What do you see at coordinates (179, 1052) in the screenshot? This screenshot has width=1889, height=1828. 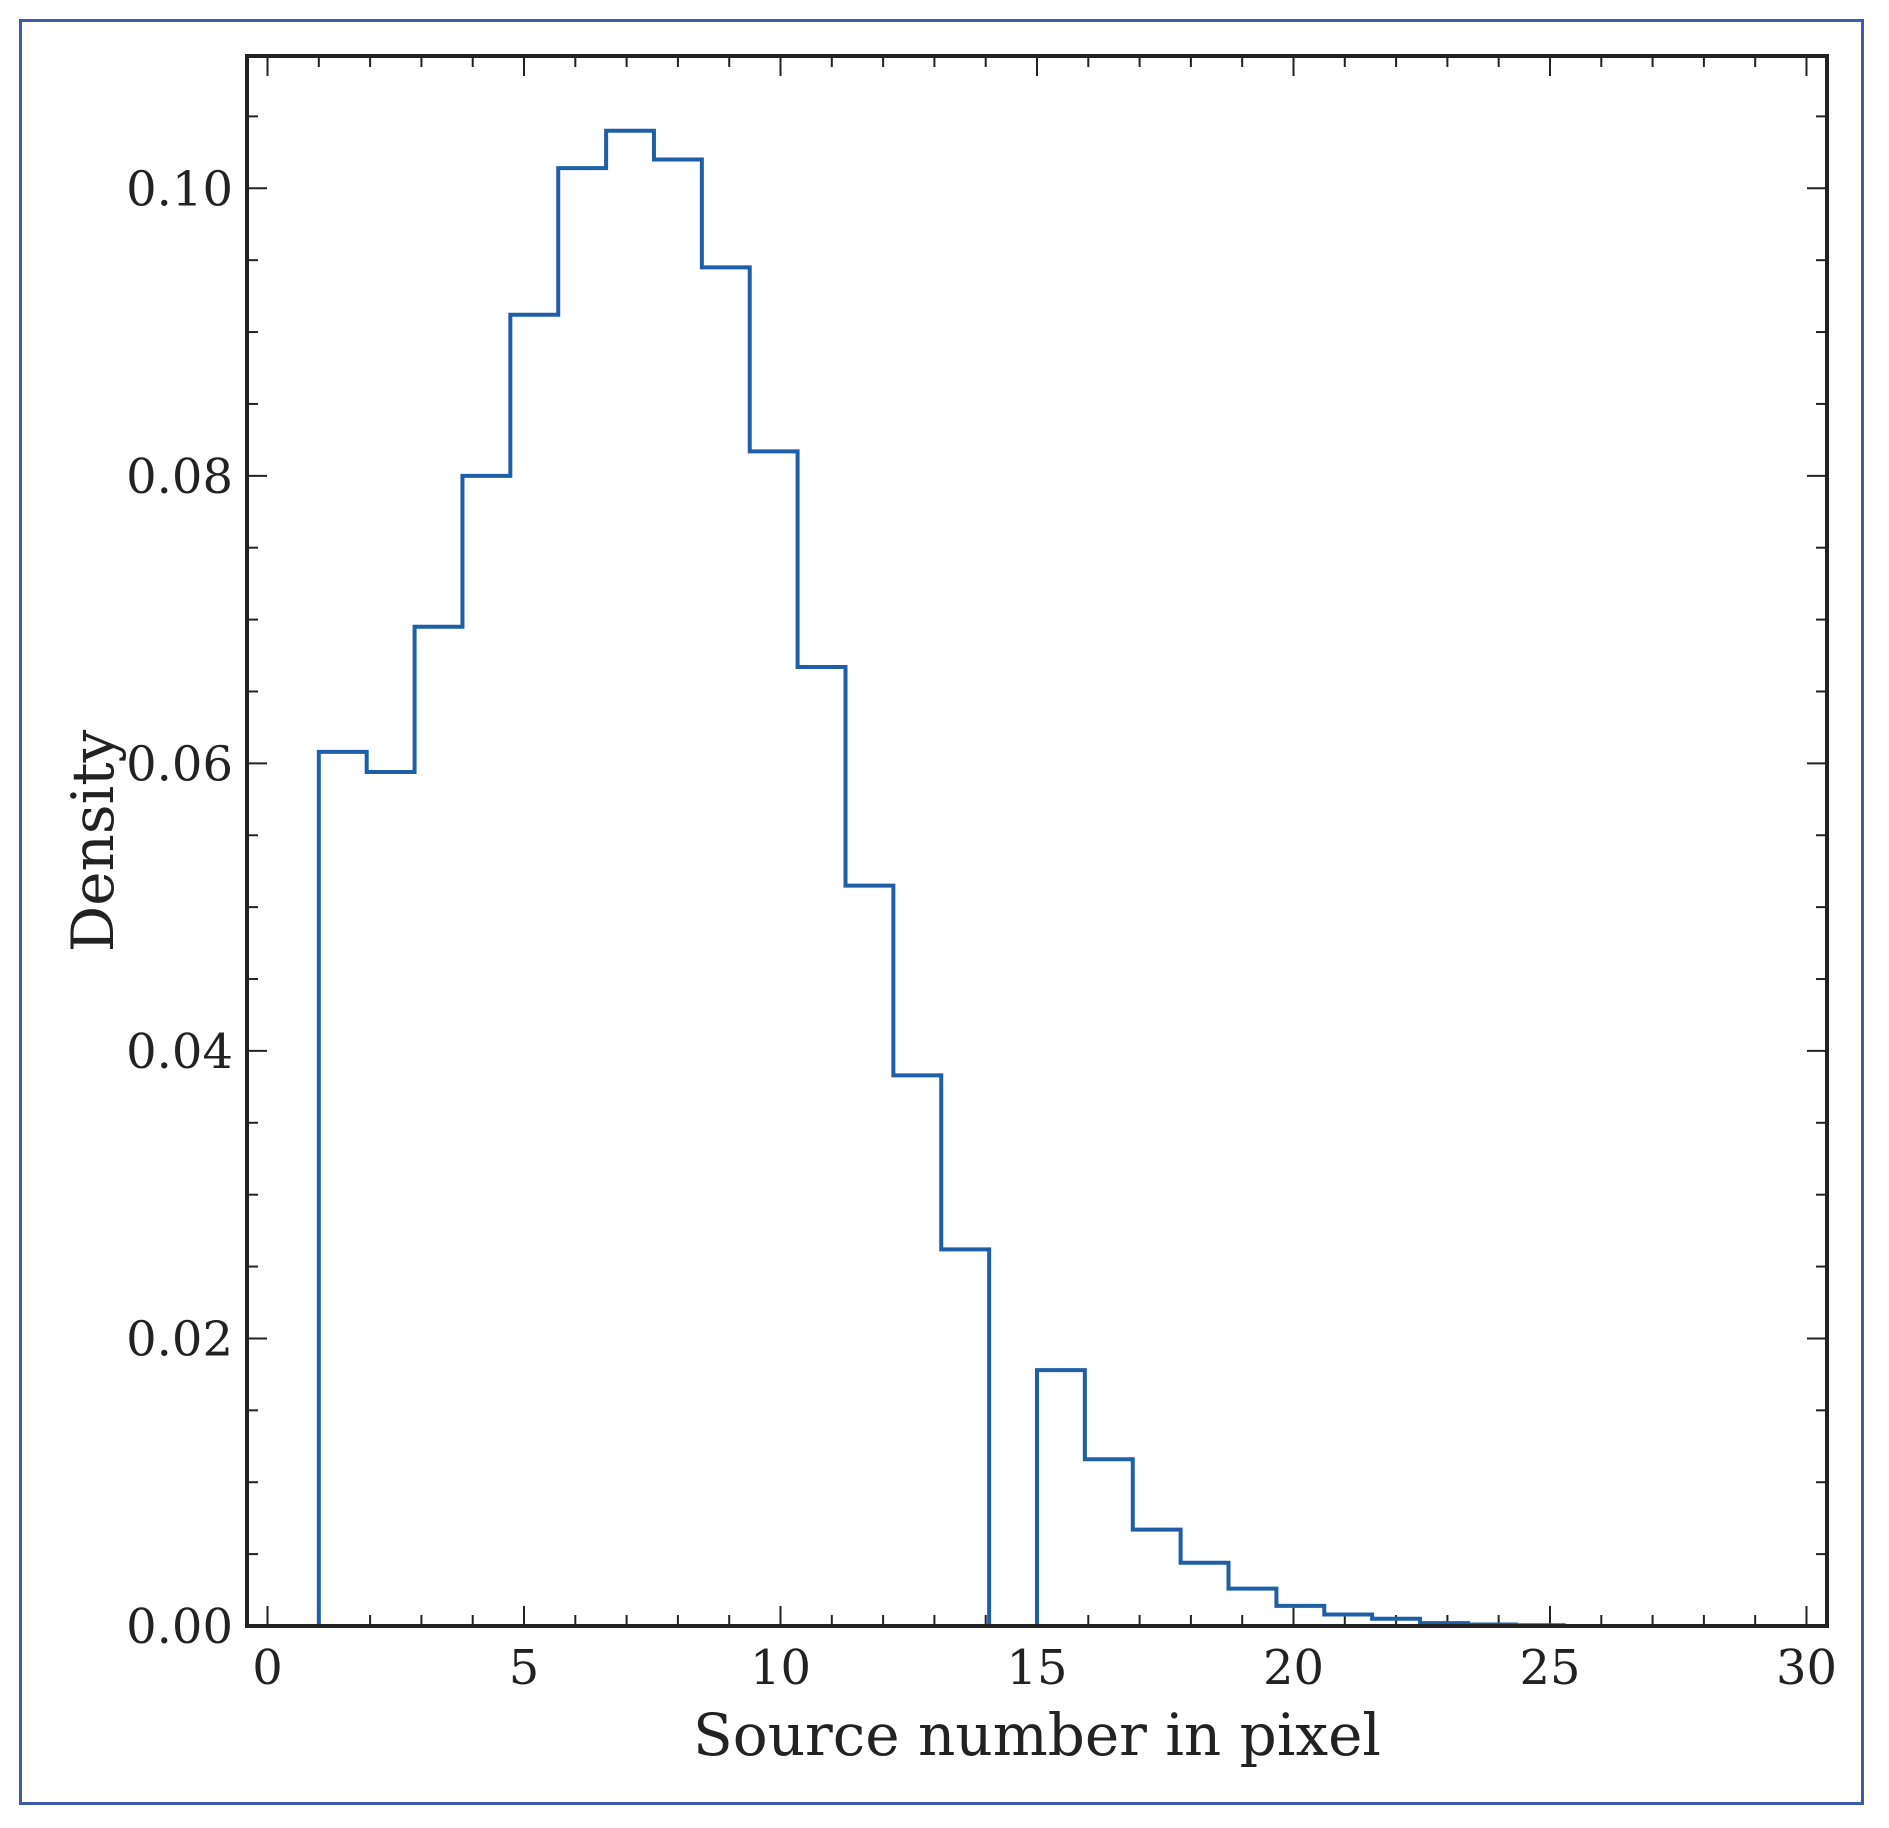 I see `y-tick-label: 0.04` at bounding box center [179, 1052].